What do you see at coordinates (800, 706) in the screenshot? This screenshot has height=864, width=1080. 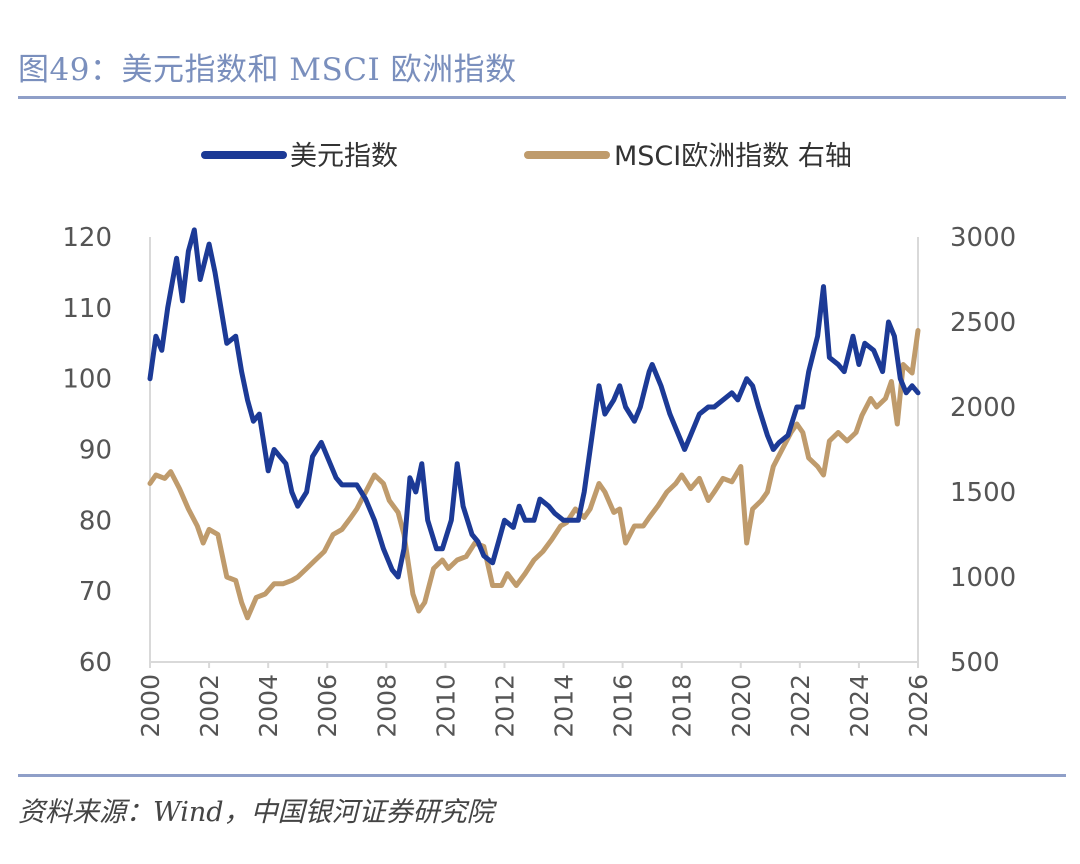 I see `x-tick-label: 2022` at bounding box center [800, 706].